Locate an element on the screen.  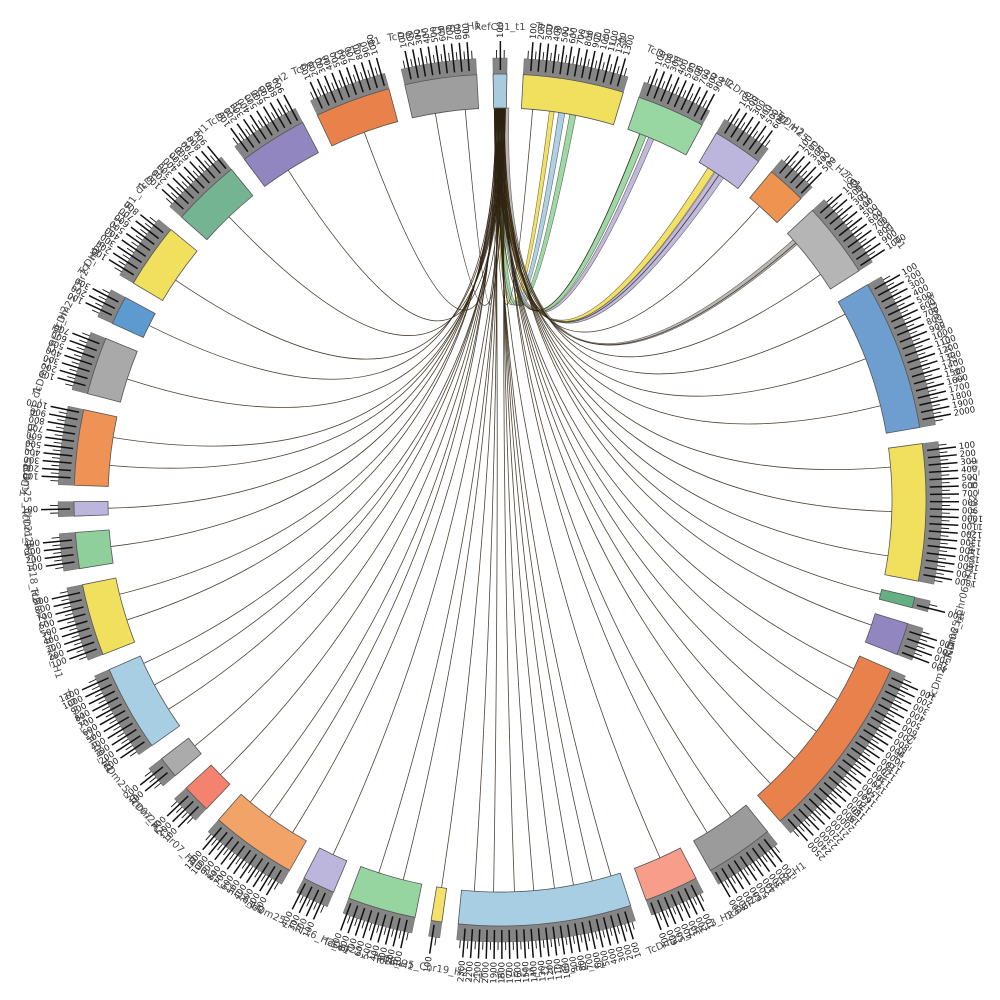
tick-label: 1600 is located at coordinates (518, 972).